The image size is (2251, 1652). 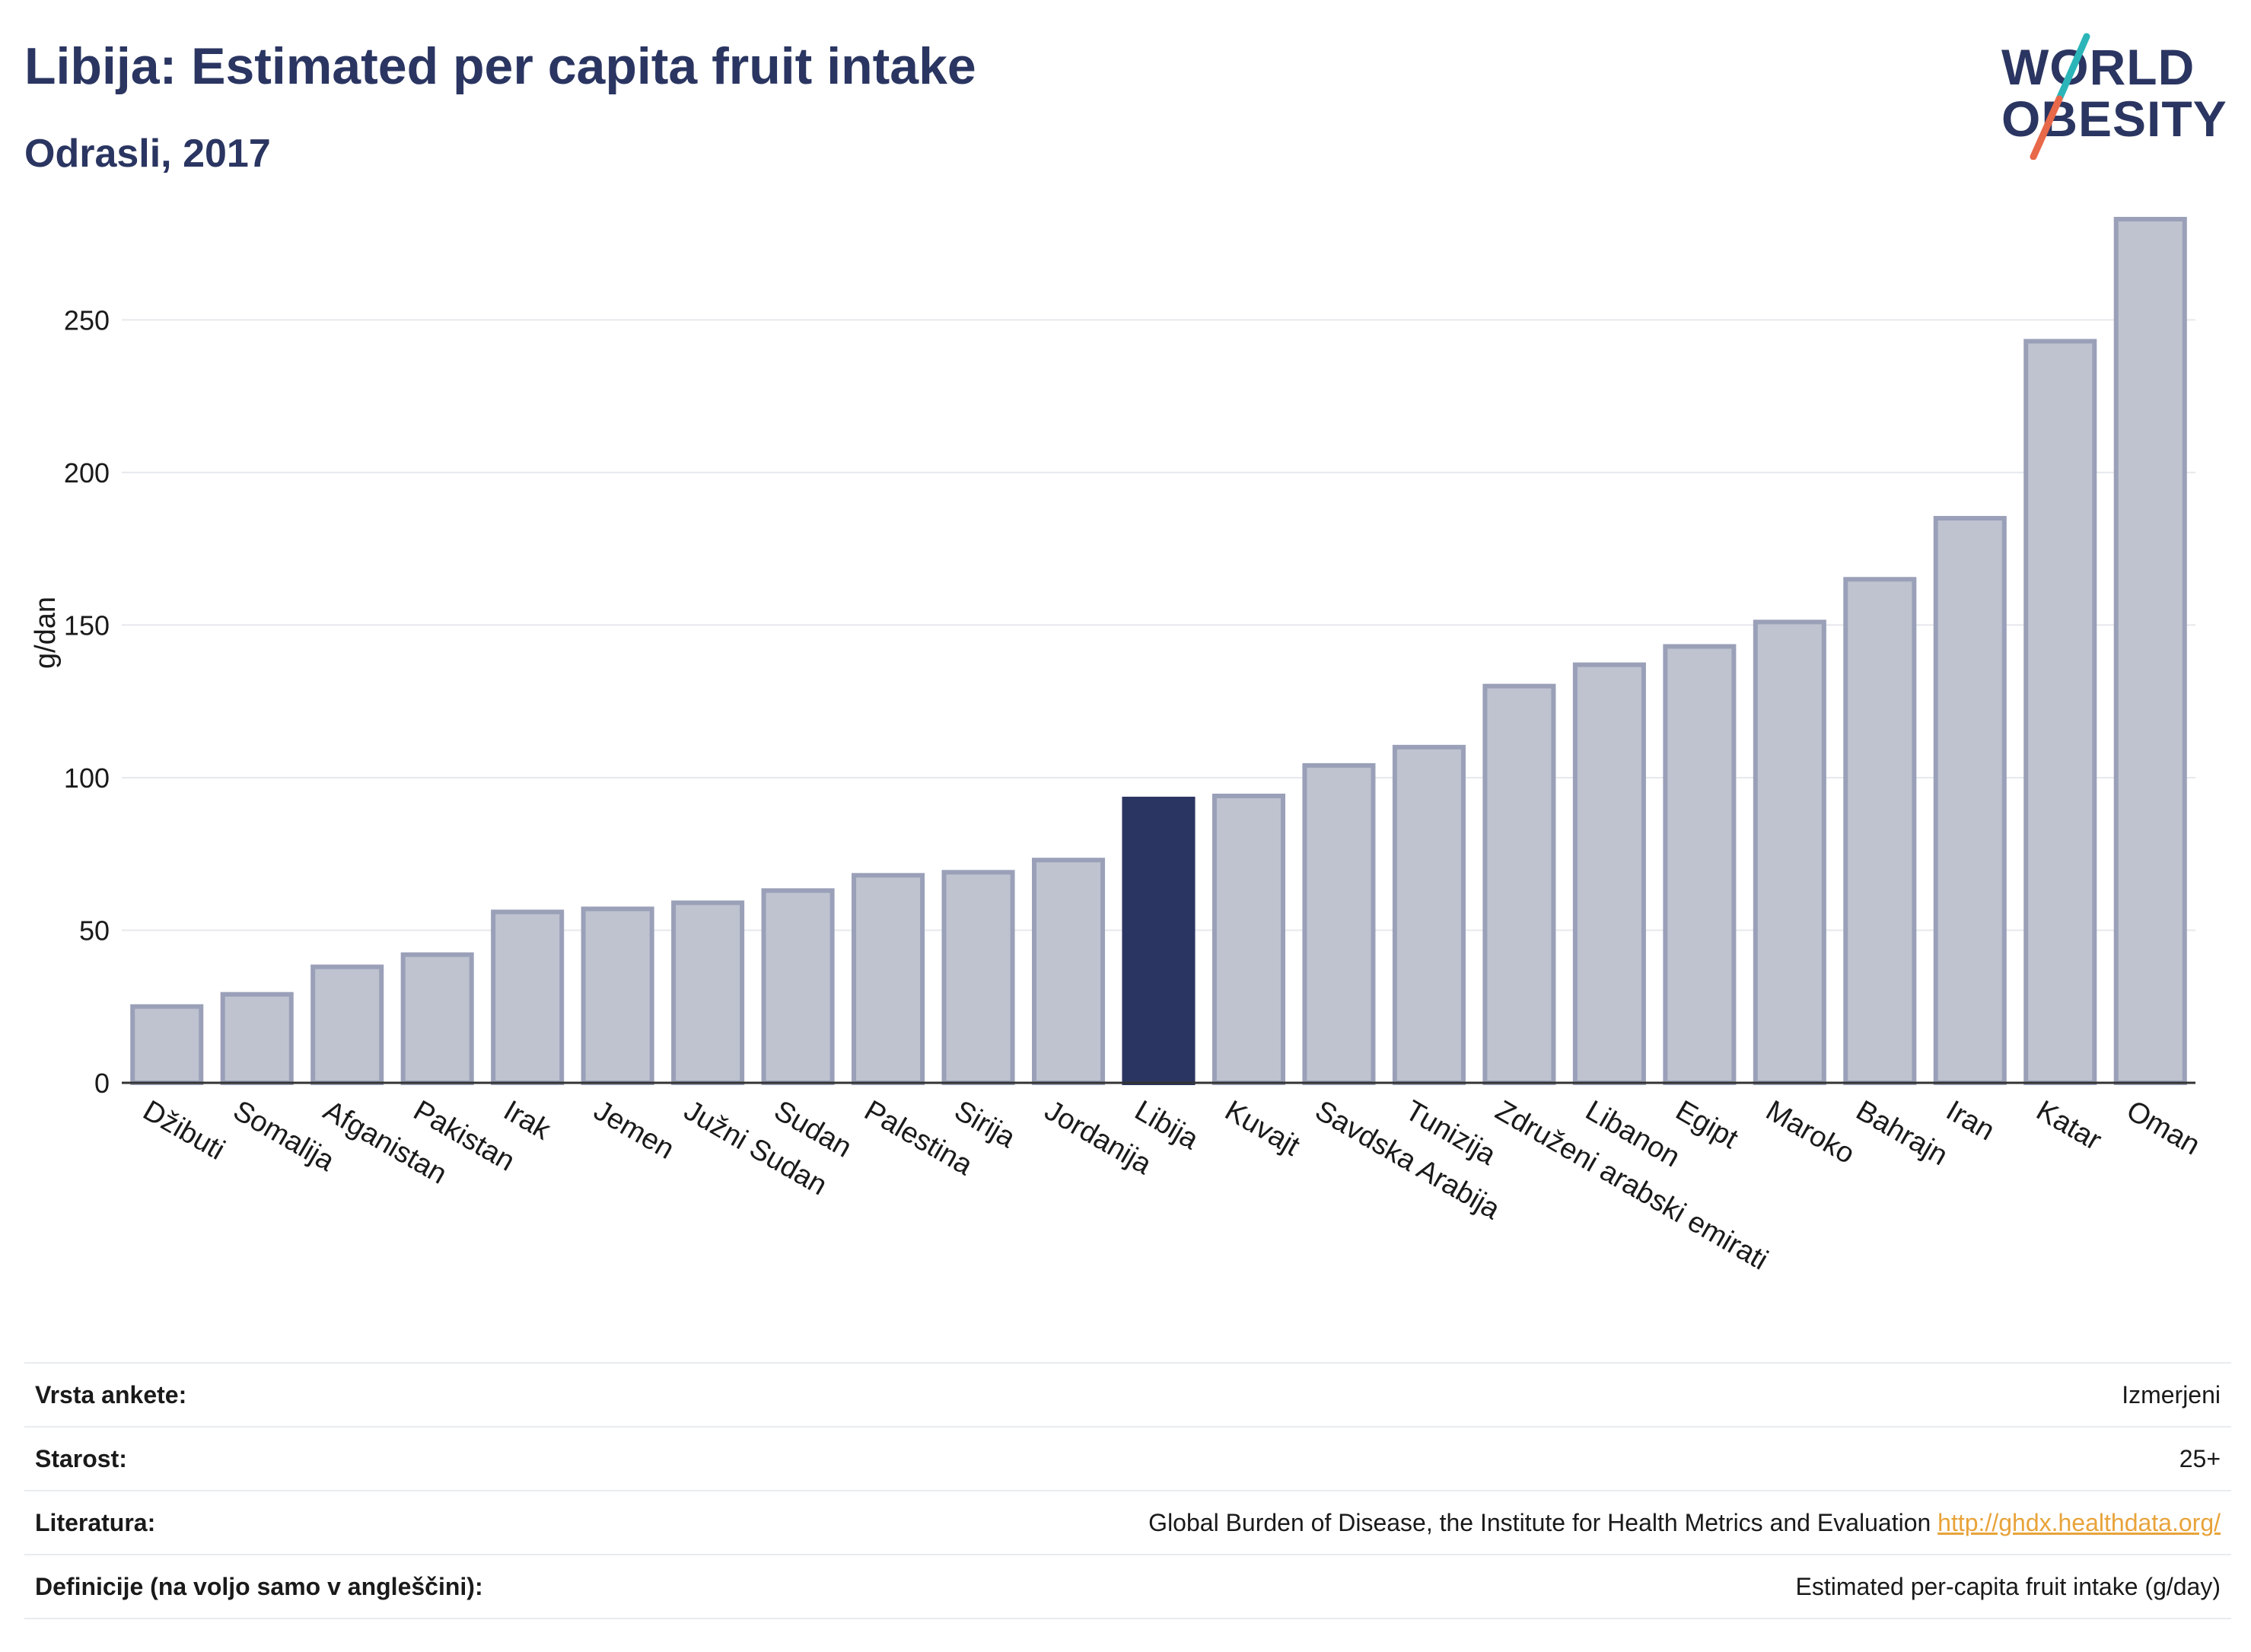 I want to click on x-tick-label: Džibuti, so click(x=184, y=1130).